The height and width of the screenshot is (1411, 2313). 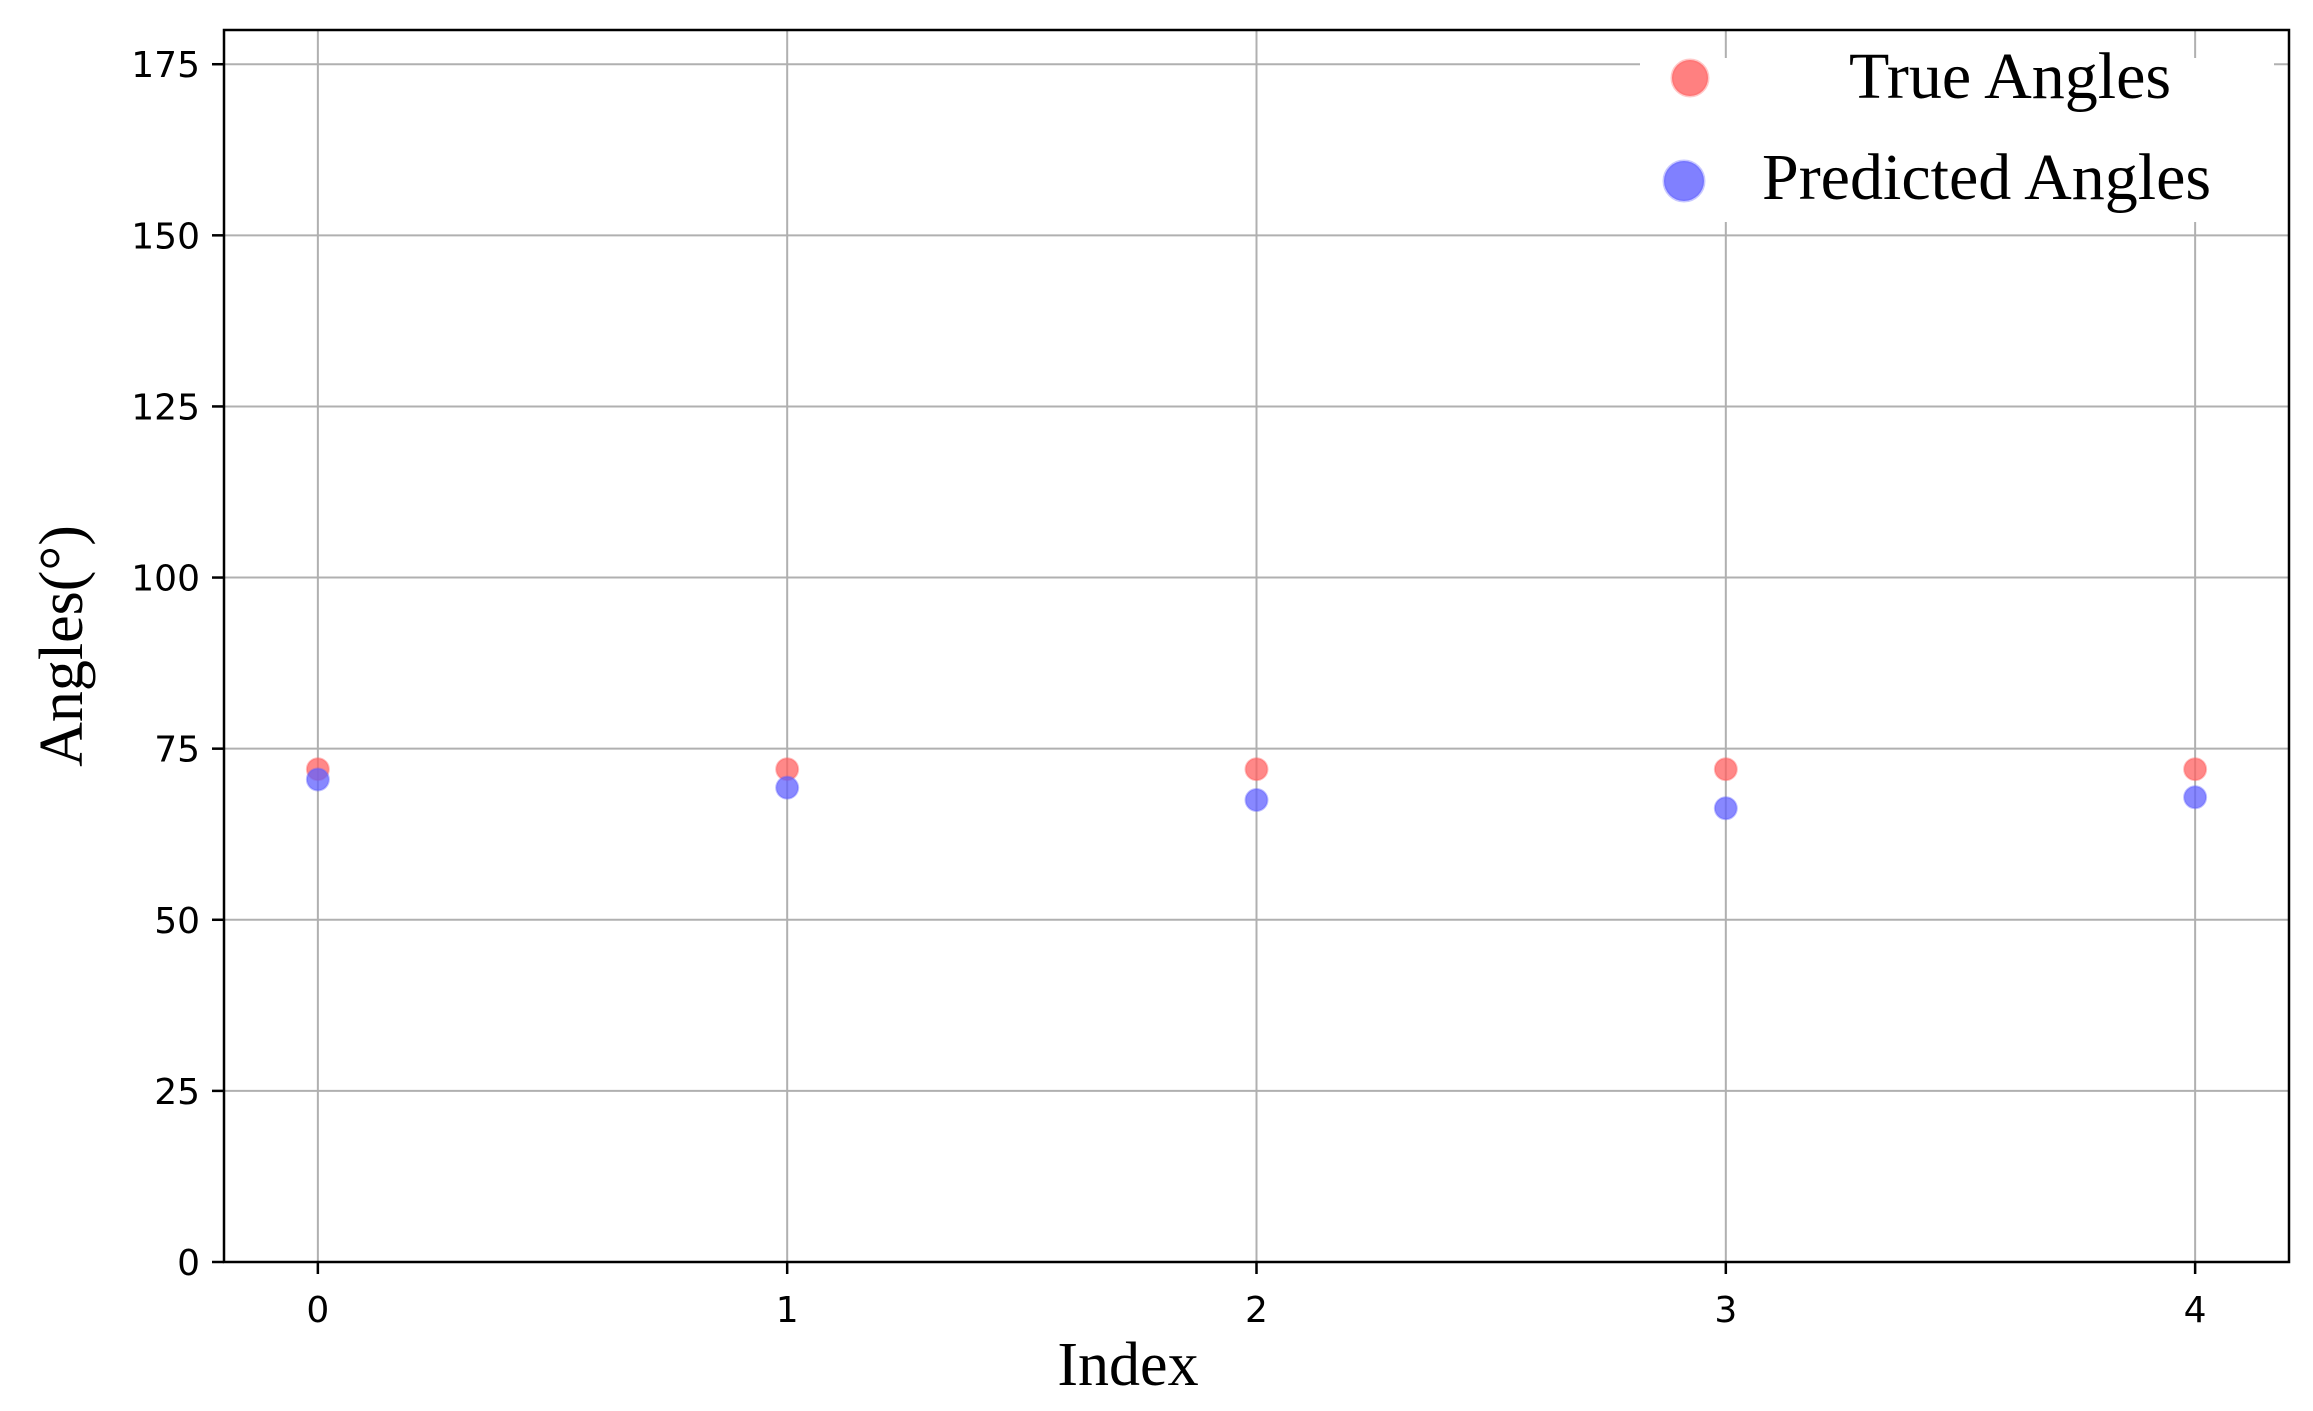 I want to click on y-tick-label: 150, so click(x=165, y=236).